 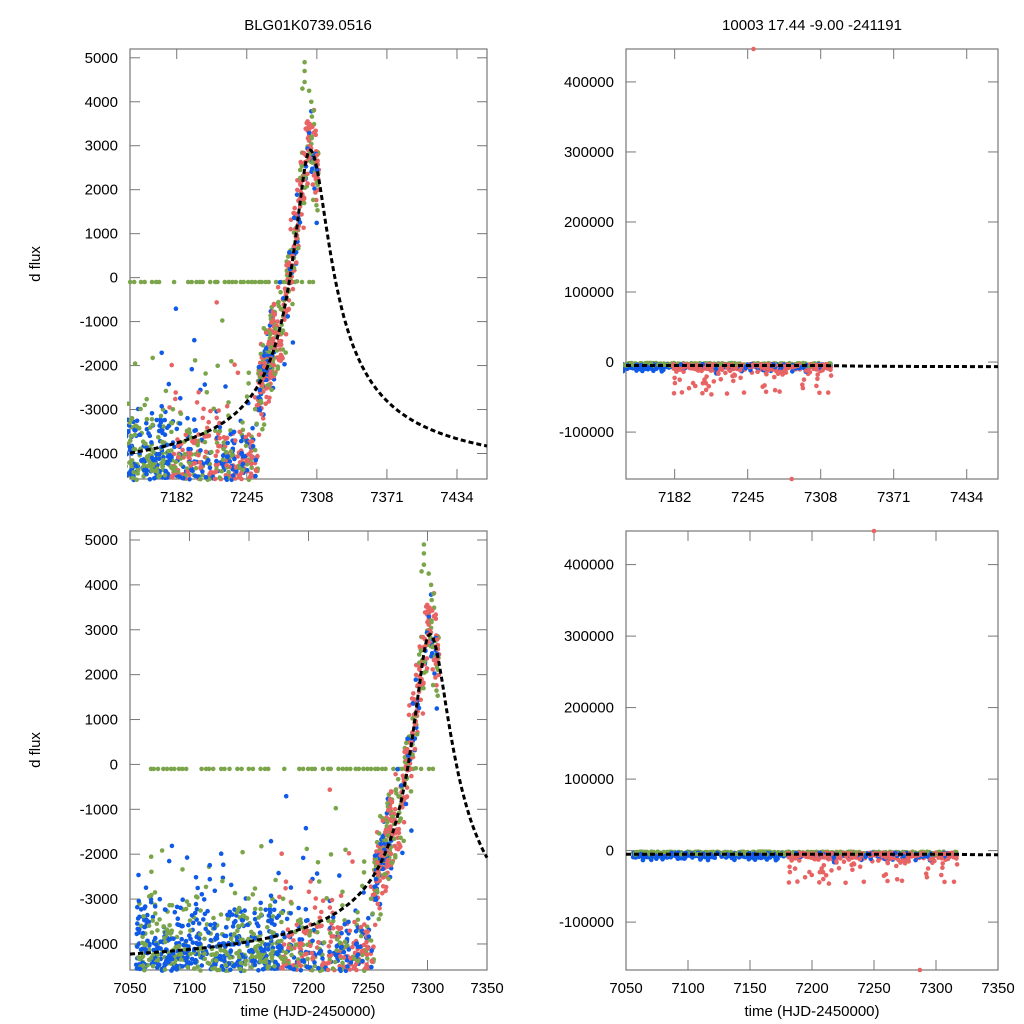 I want to click on x-tick-label: 7308, so click(x=316, y=497).